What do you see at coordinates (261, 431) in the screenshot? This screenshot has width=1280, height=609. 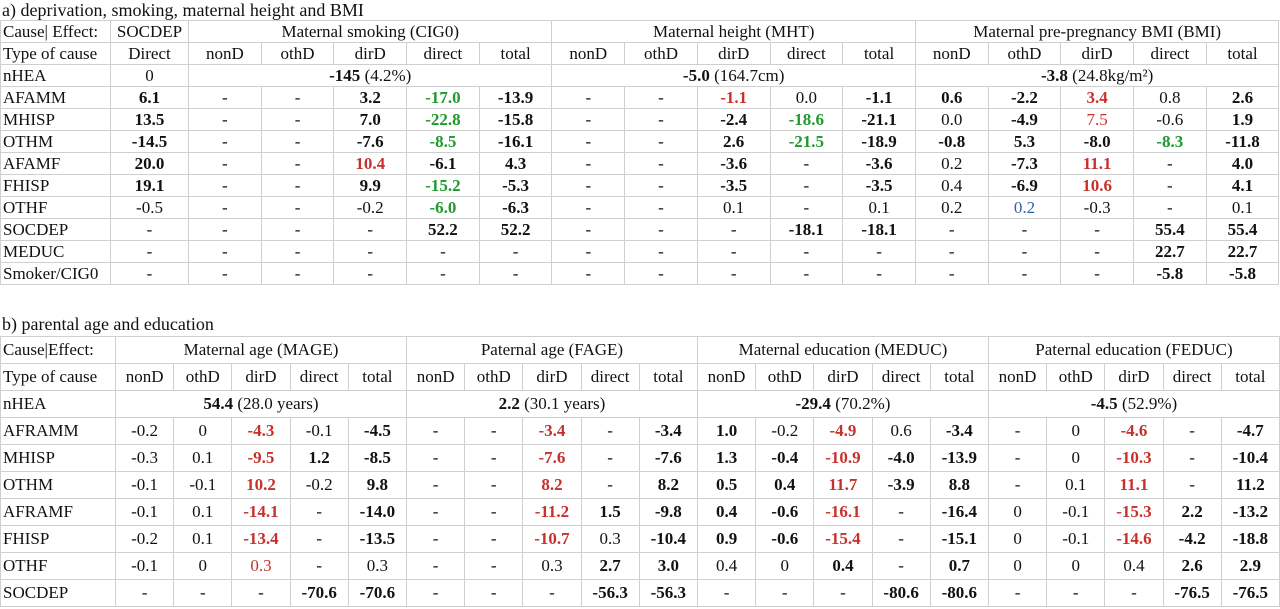 I see `data-cell: -4.3` at bounding box center [261, 431].